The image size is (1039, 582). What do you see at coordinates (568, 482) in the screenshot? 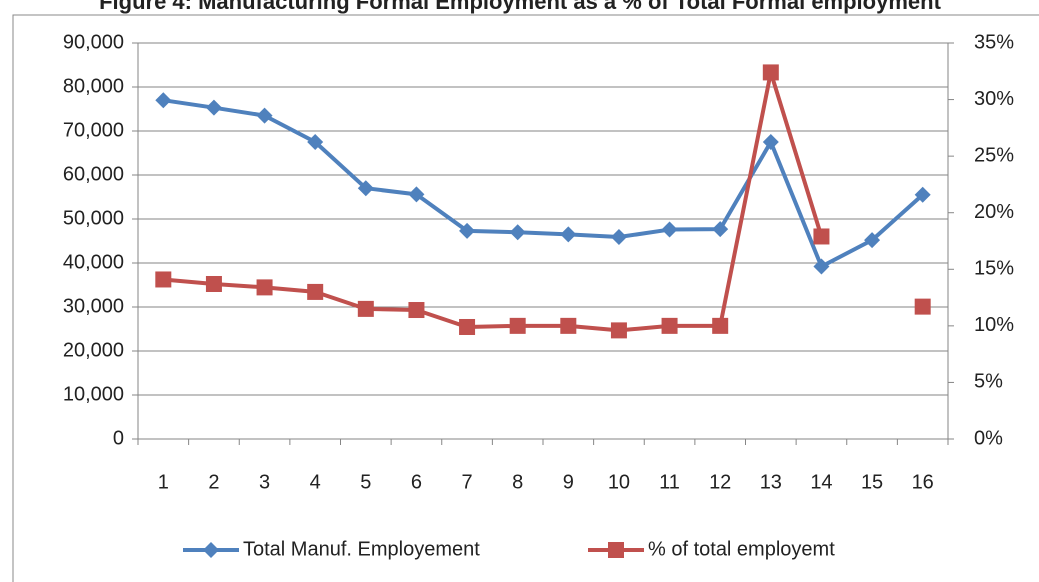
I see `x-tick-label: 9` at bounding box center [568, 482].